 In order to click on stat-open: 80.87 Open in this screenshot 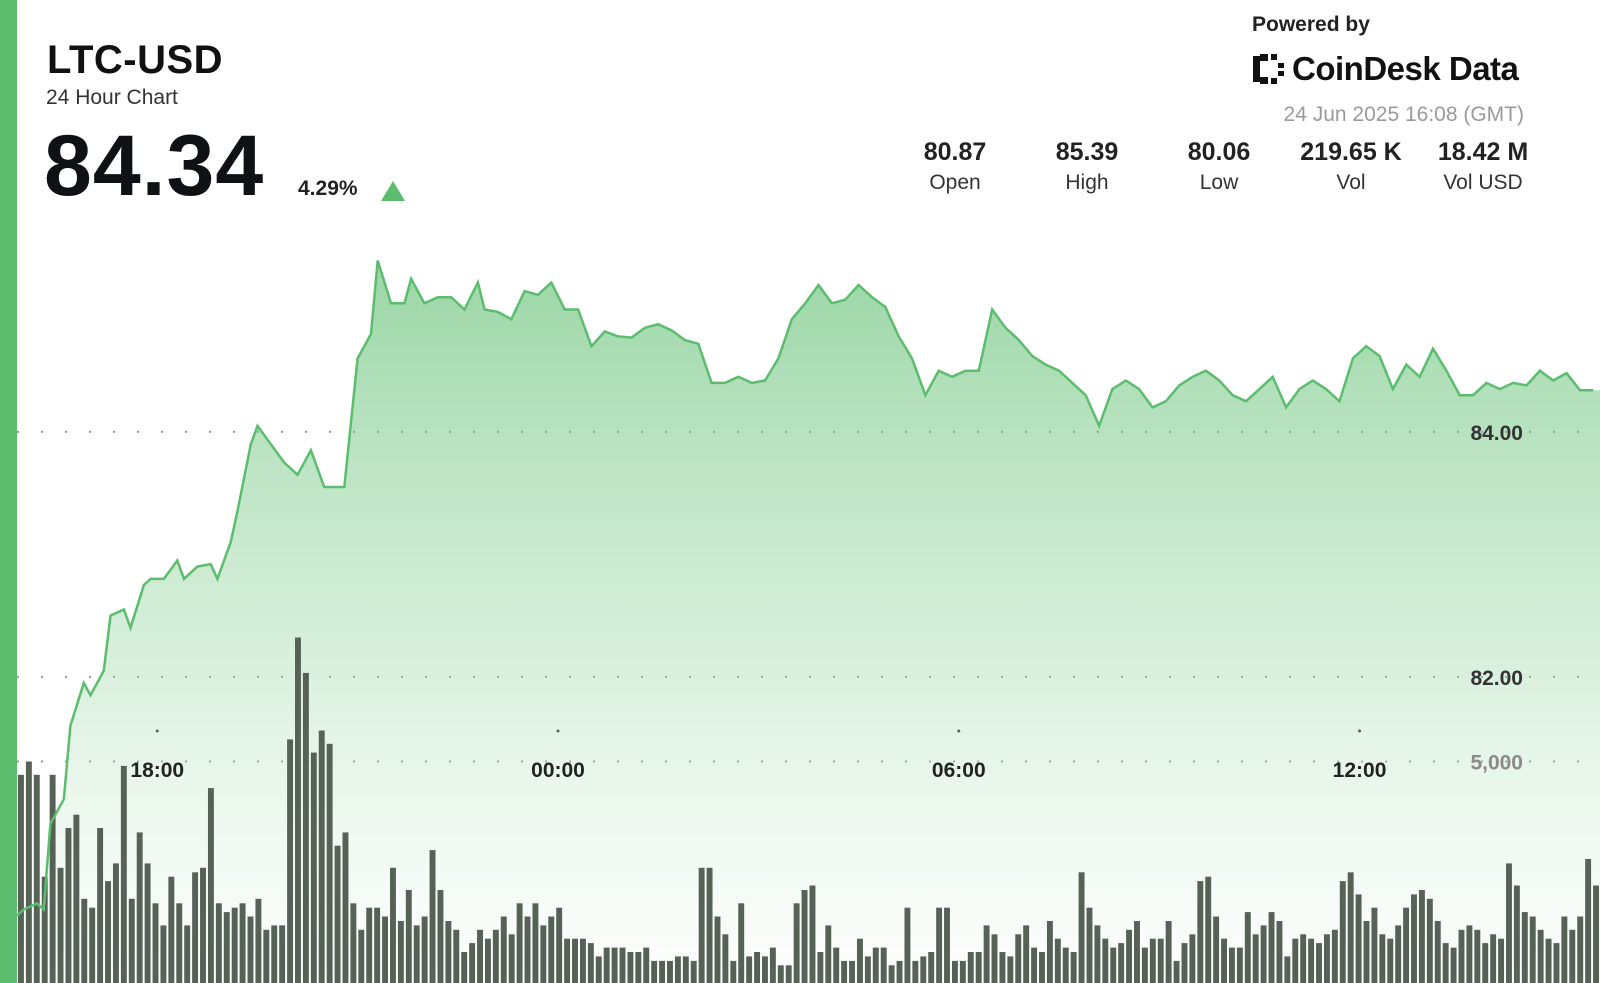, I will do `click(955, 166)`.